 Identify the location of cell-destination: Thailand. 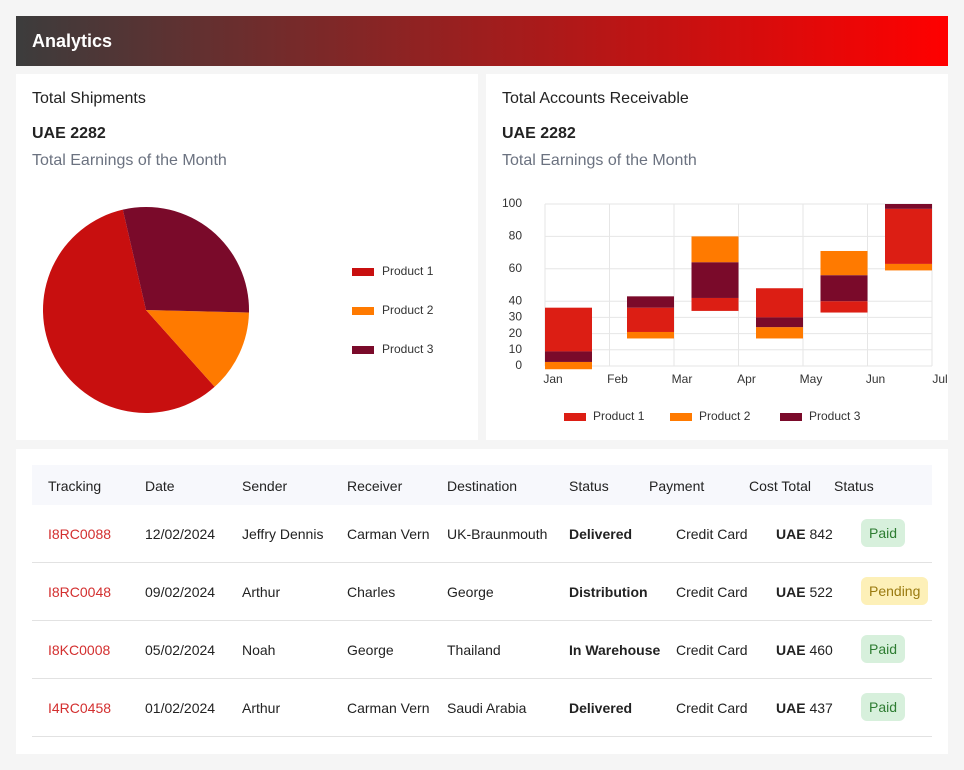
(474, 650).